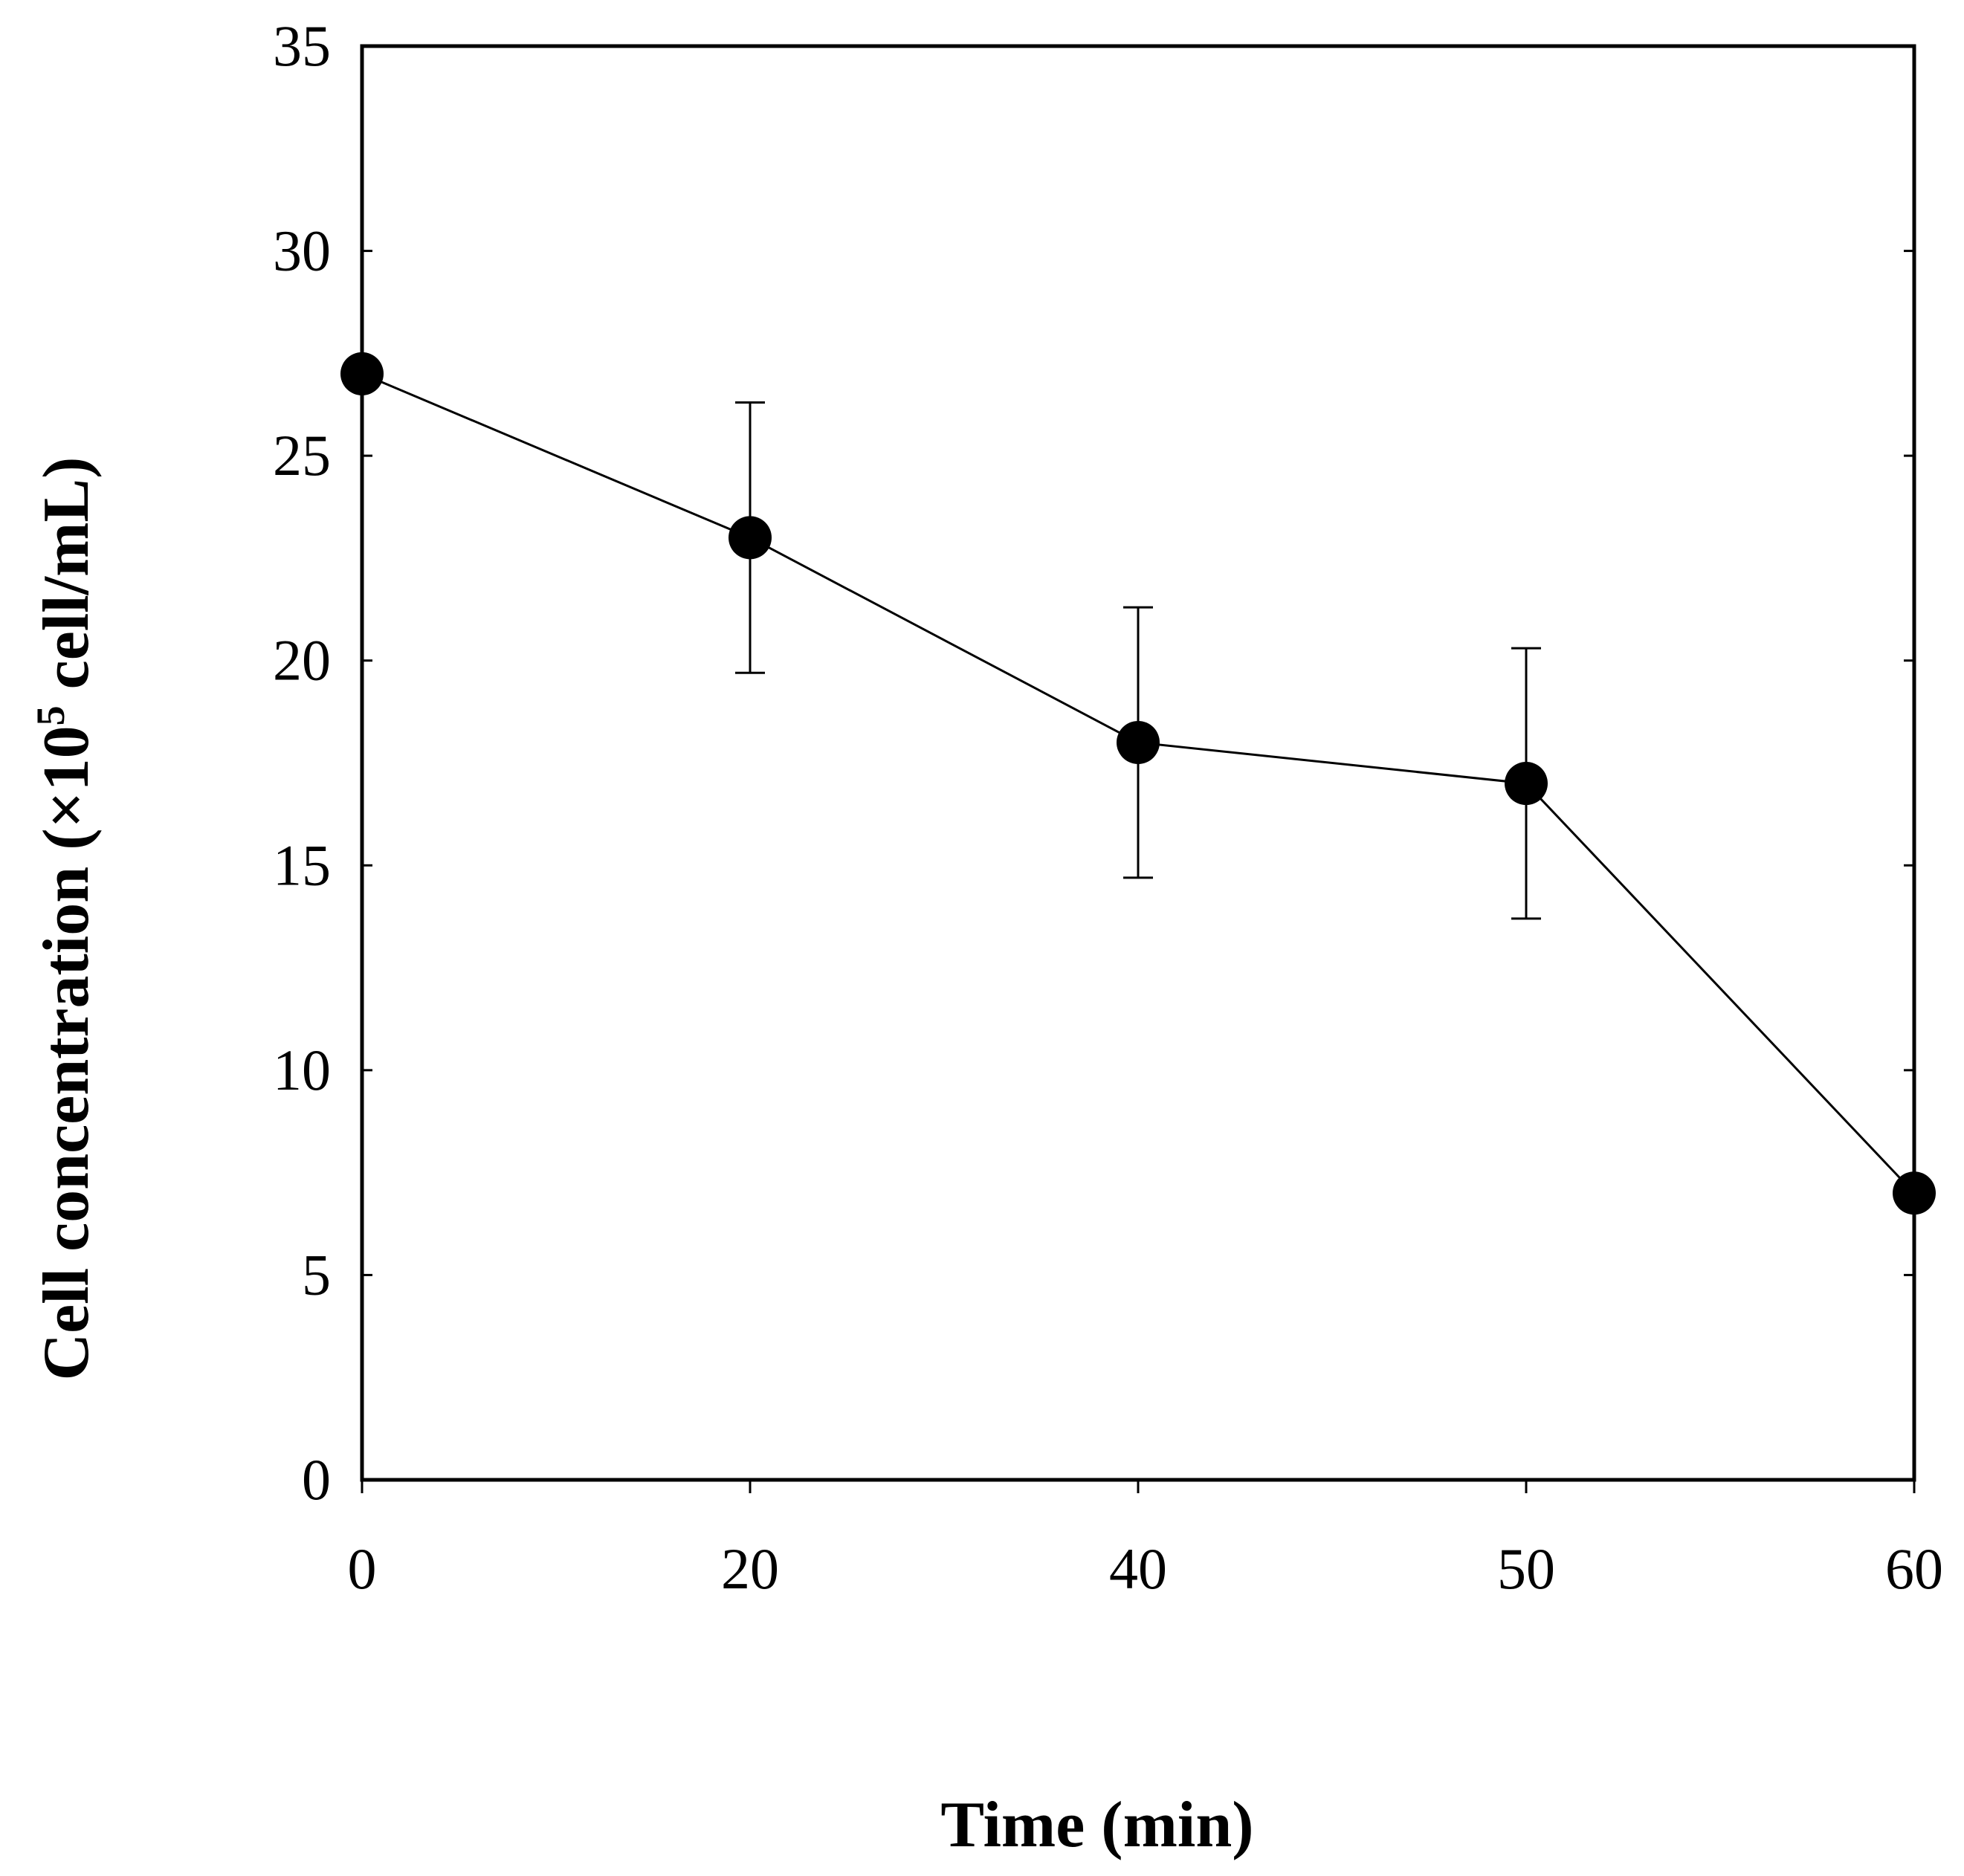 The image size is (1964, 1876). I want to click on x-tick-label: 40, so click(1138, 1568).